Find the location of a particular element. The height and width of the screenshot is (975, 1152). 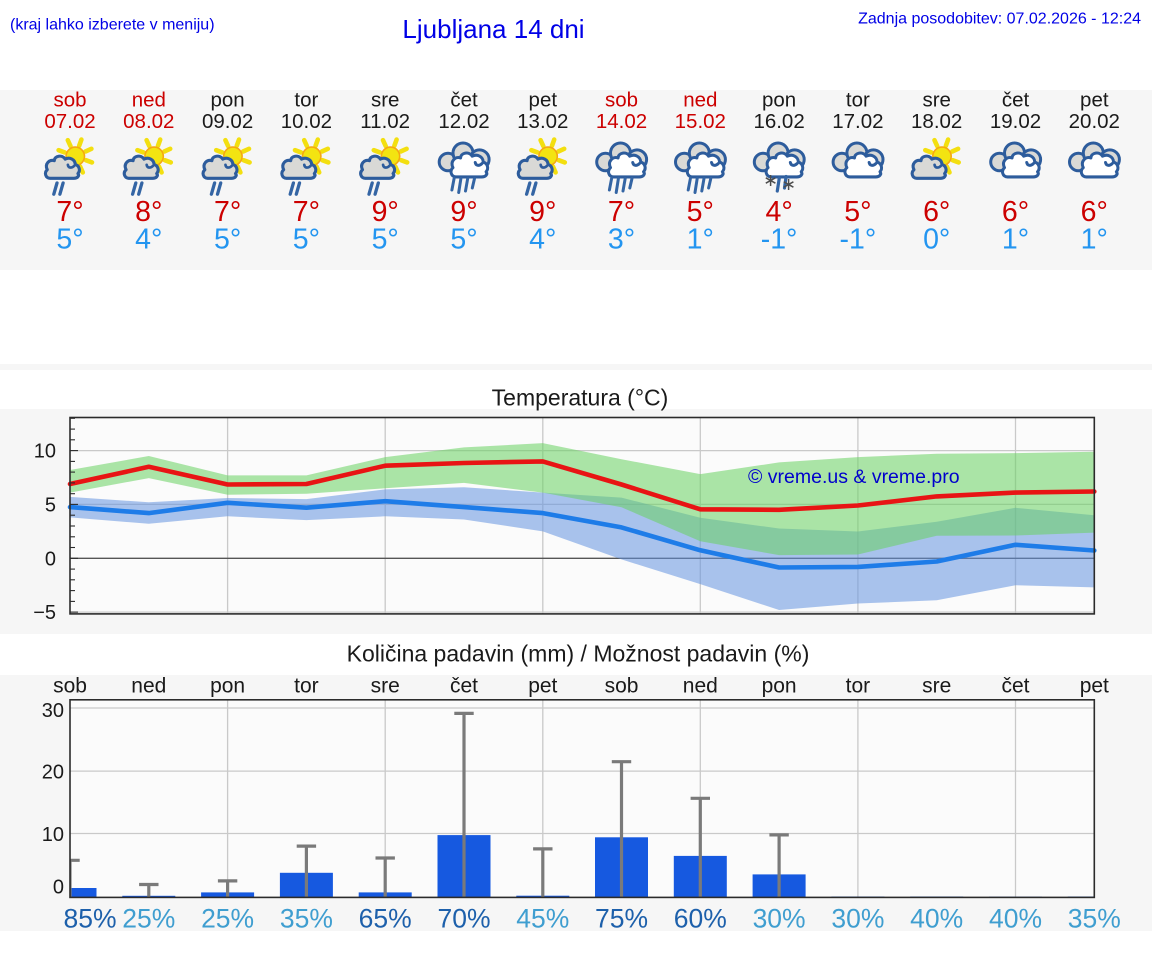

svg-text: 30 is located at coordinates (53, 711).